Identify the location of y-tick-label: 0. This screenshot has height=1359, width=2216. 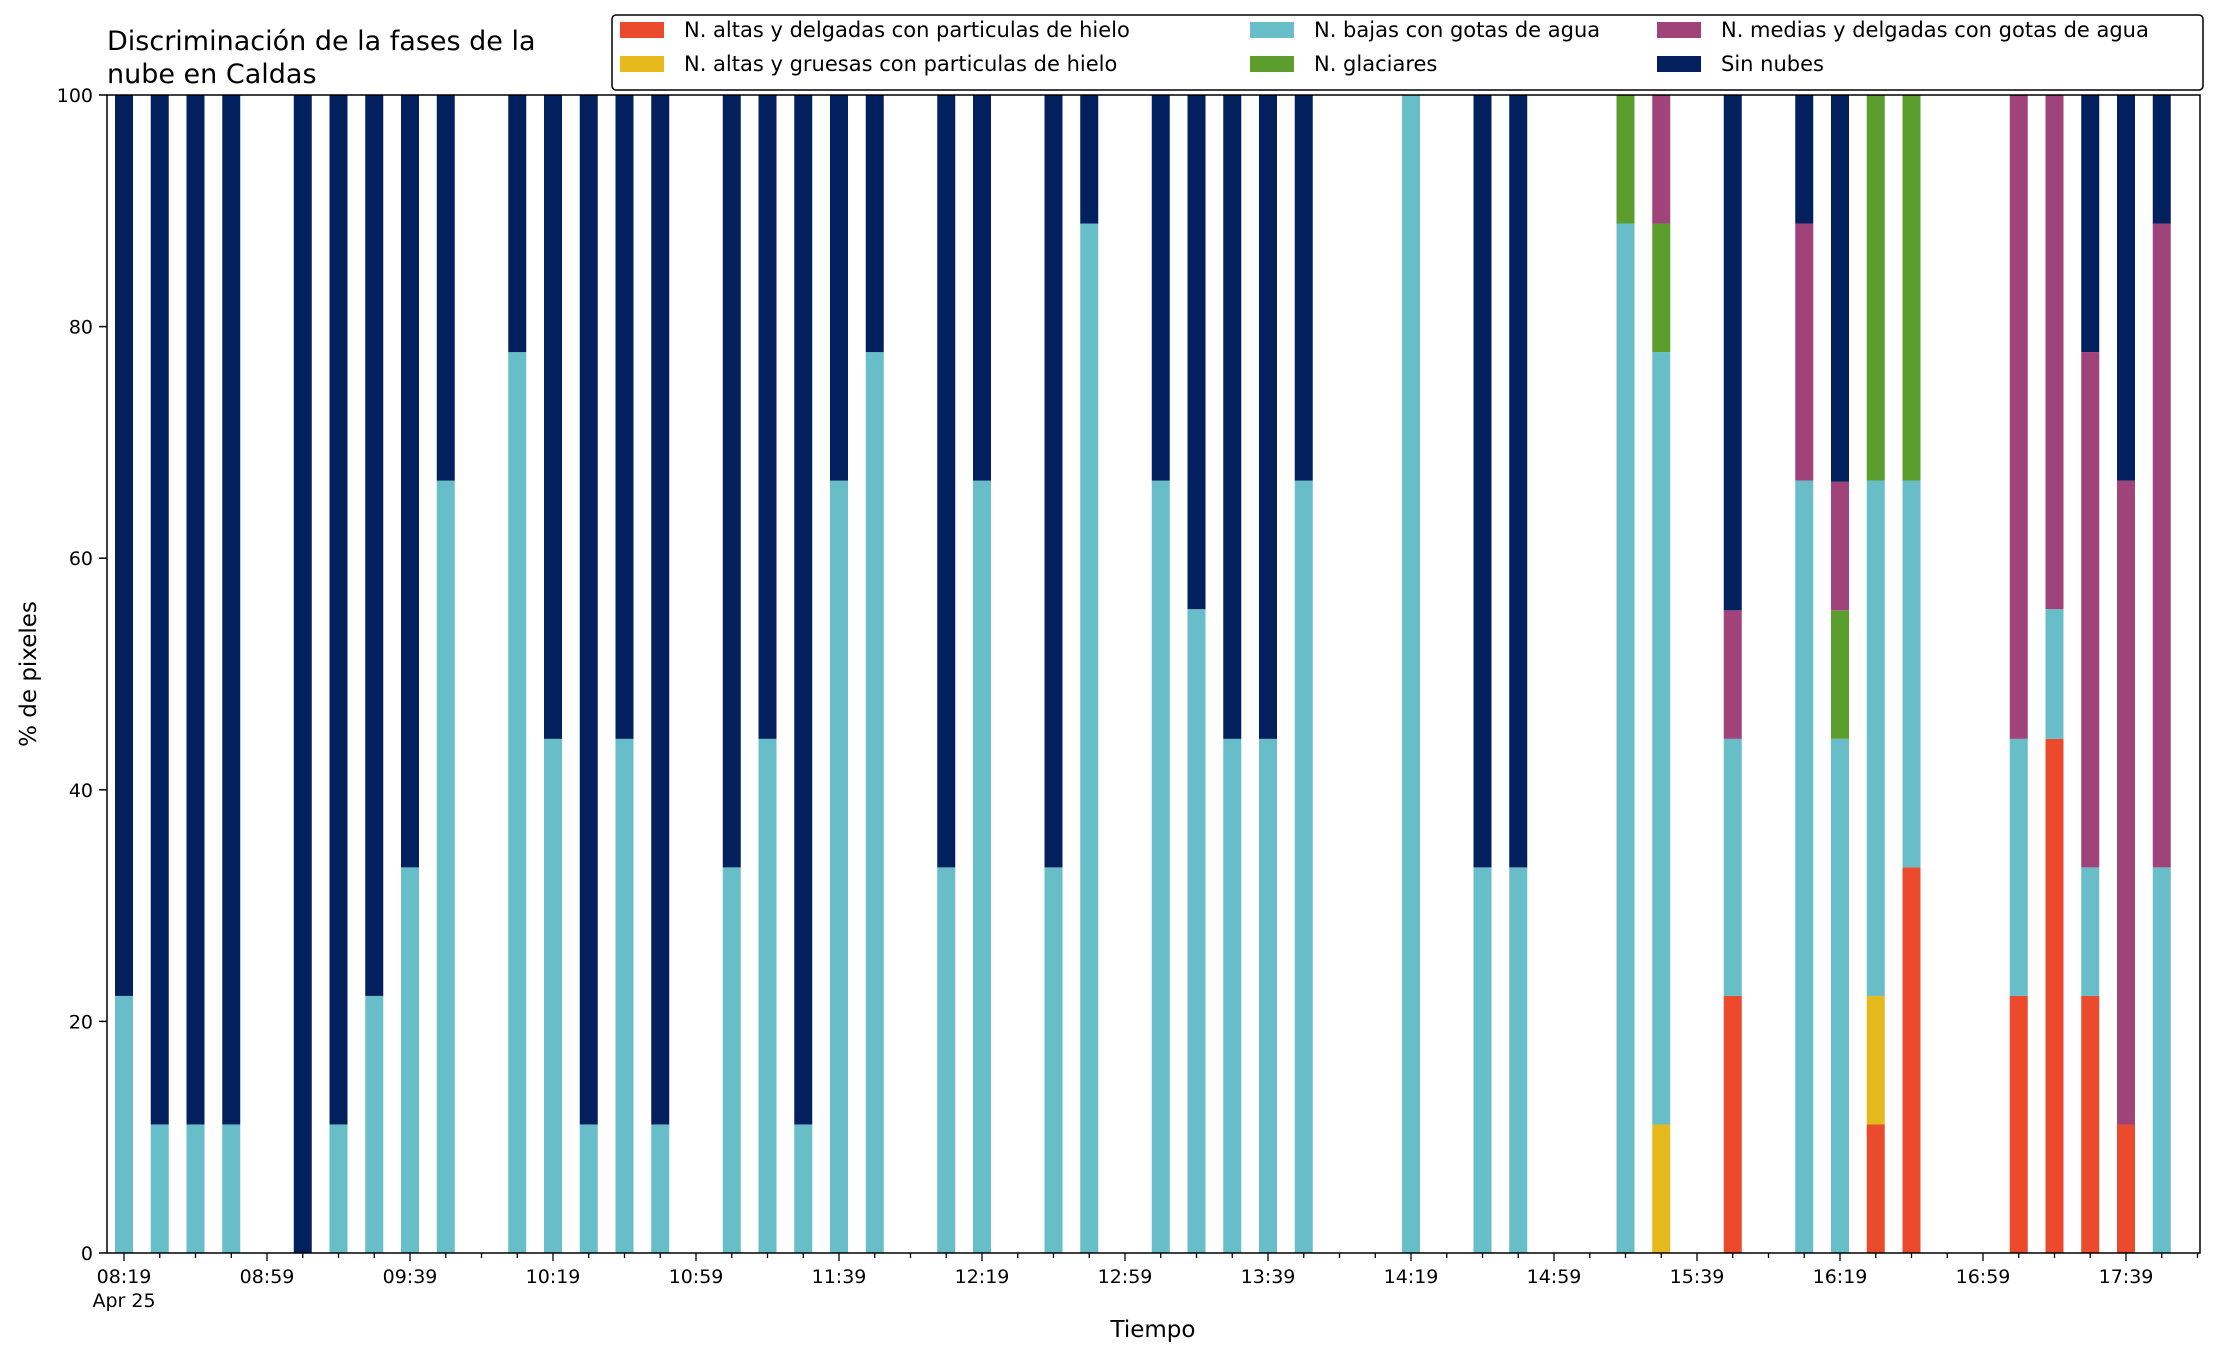
(87, 1254).